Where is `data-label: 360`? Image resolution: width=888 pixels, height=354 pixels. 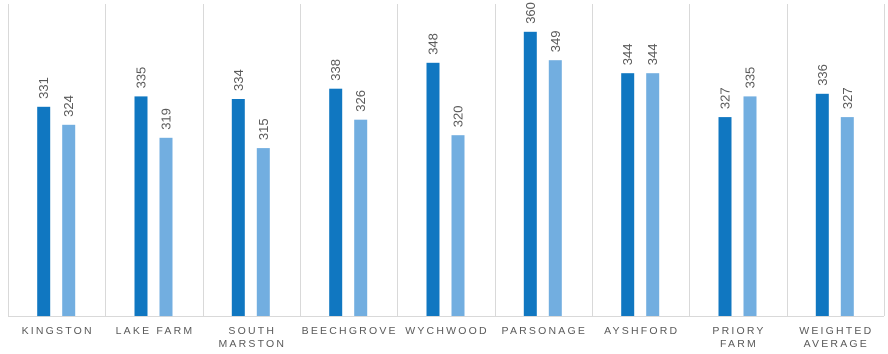 data-label: 360 is located at coordinates (530, 13).